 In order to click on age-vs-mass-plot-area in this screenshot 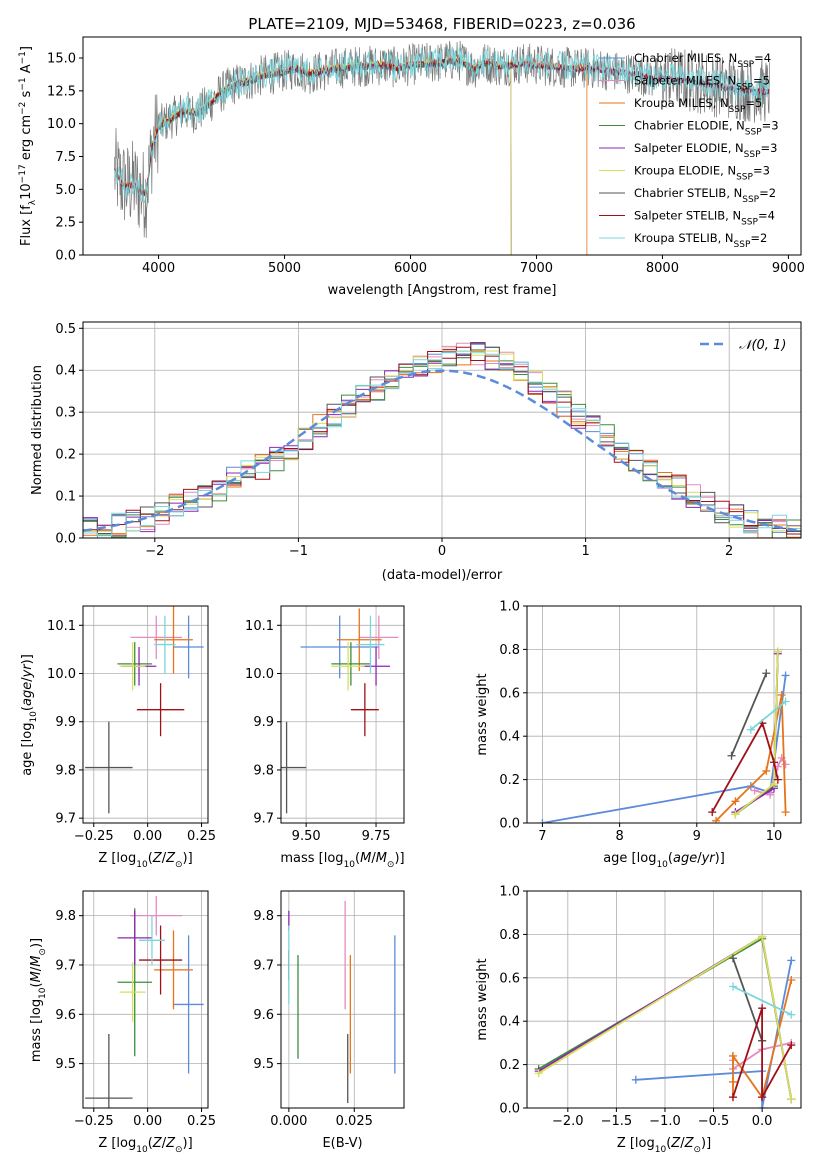, I will do `click(340, 711)`.